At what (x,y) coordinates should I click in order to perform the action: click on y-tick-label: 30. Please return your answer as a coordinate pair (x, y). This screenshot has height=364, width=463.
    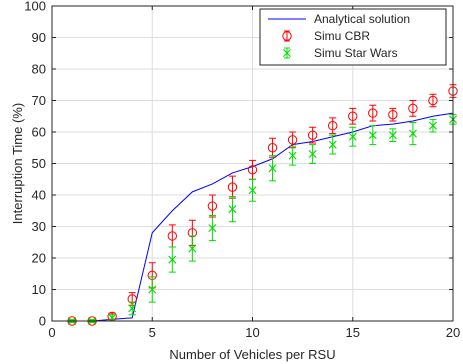
    Looking at the image, I should click on (39, 226).